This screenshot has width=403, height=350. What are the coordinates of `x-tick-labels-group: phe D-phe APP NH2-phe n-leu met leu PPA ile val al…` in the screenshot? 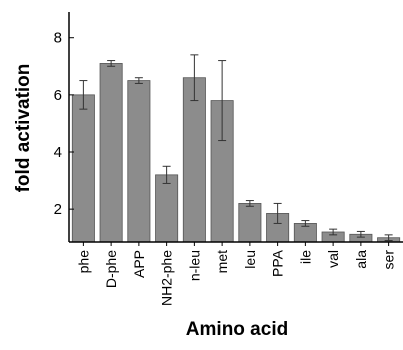 It's located at (236, 274).